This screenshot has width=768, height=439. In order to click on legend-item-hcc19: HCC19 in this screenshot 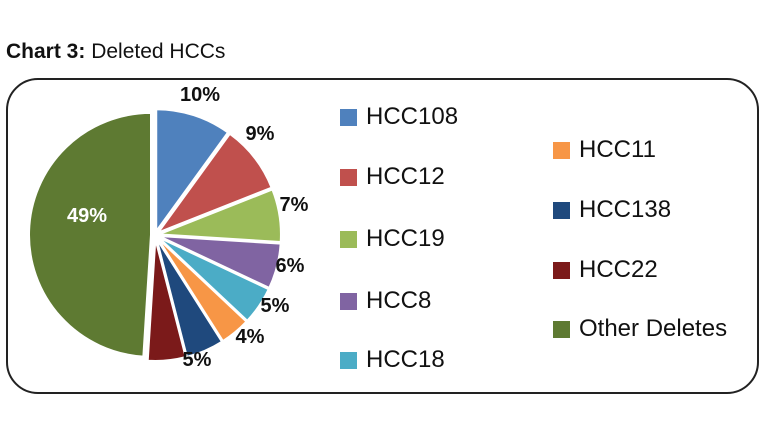, I will do `click(392, 239)`.